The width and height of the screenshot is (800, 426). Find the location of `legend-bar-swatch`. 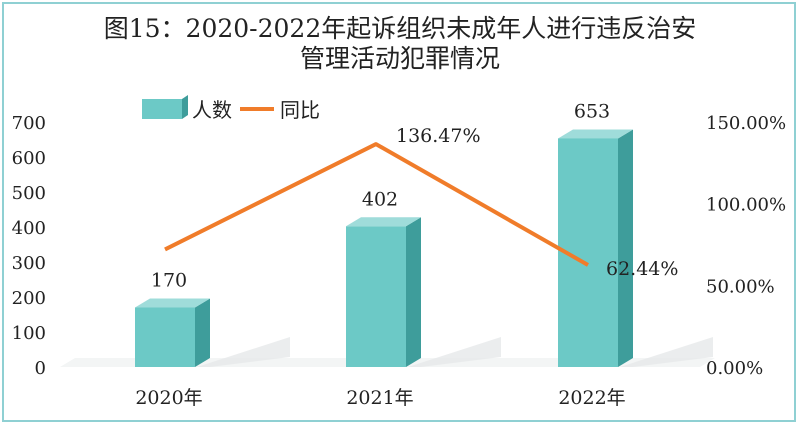

legend-bar-swatch is located at coordinates (162, 109).